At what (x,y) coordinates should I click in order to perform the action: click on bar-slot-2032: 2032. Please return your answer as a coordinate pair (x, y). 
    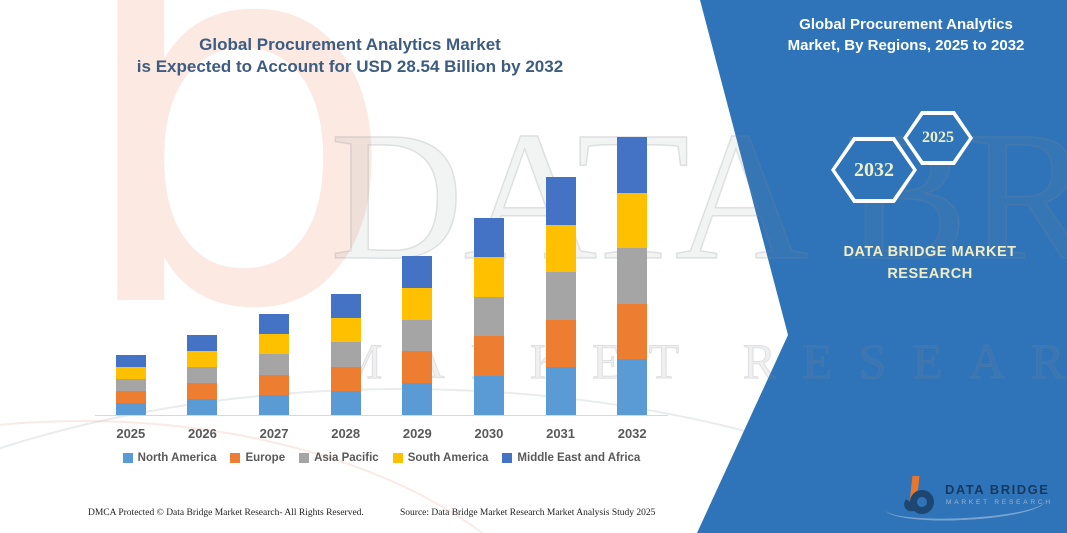
    Looking at the image, I should click on (632, 286).